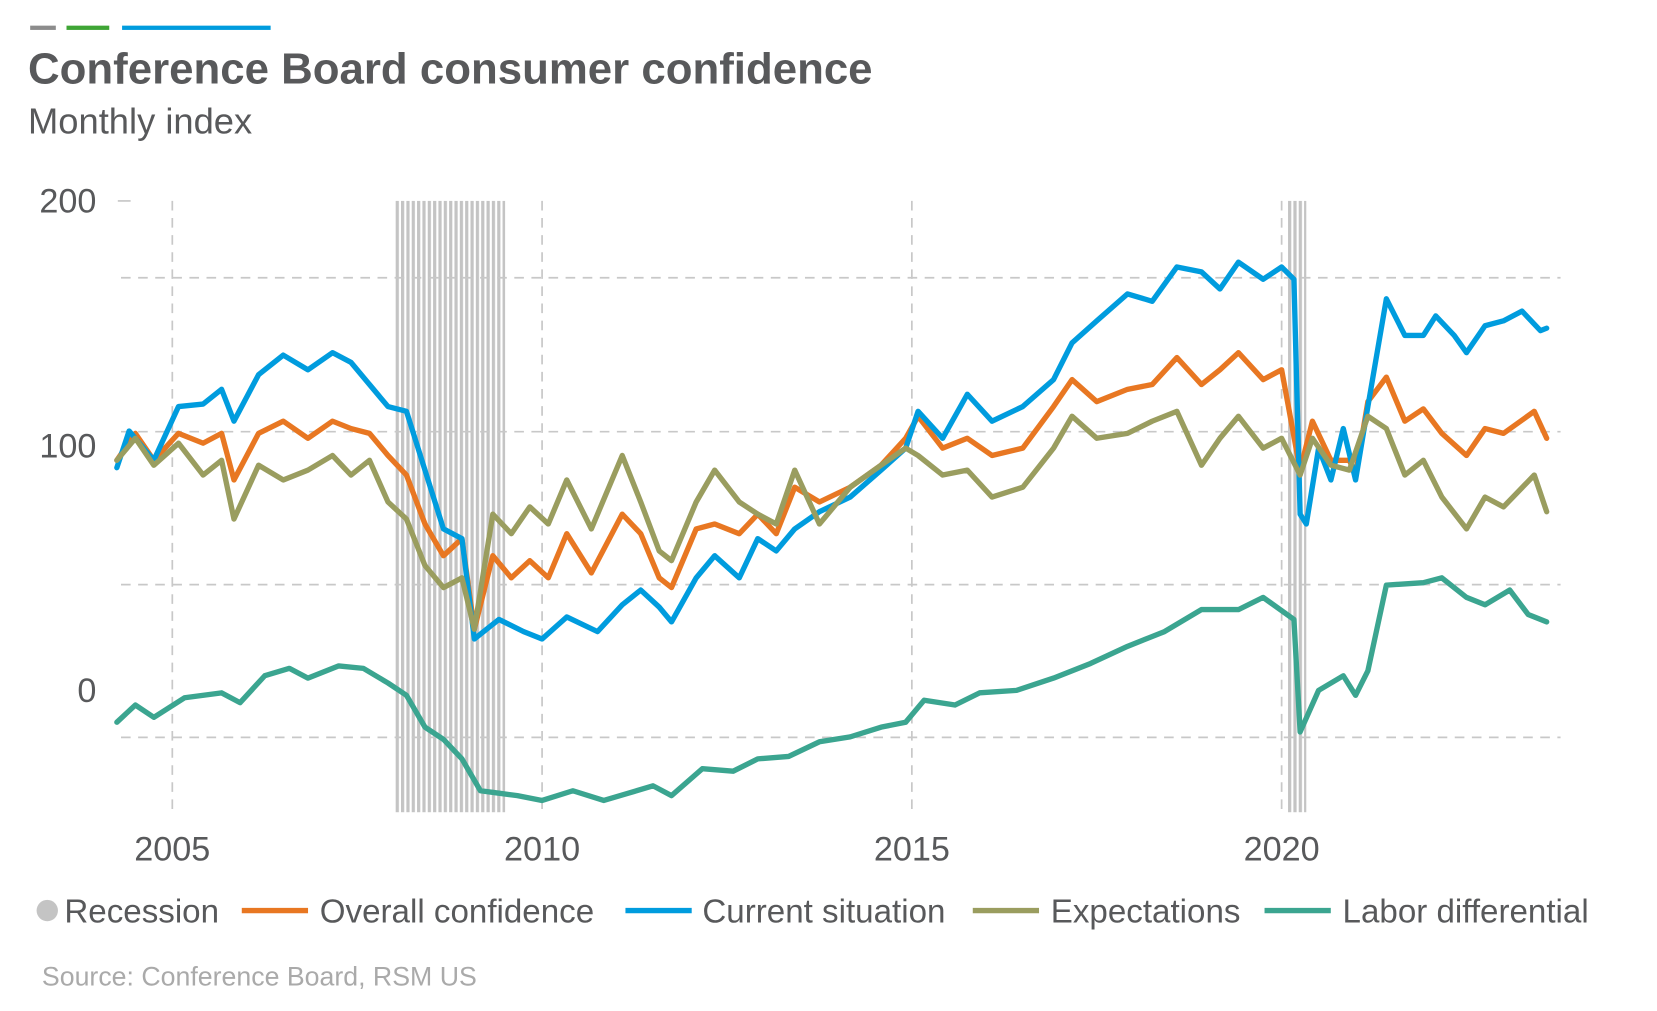 Image resolution: width=1657 pixels, height=1011 pixels. What do you see at coordinates (172, 849) in the screenshot?
I see `x-tick-label: 2005` at bounding box center [172, 849].